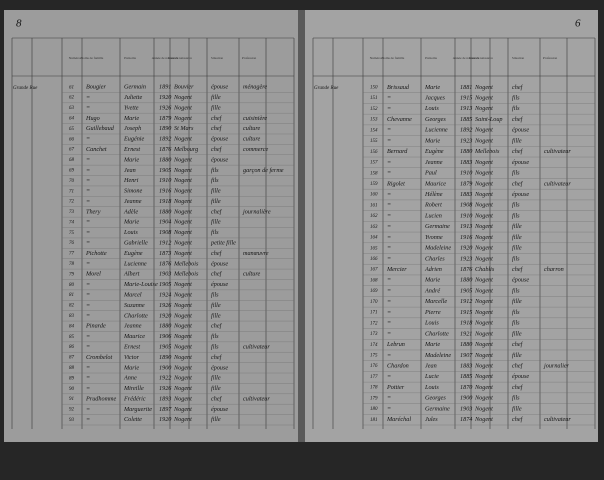 The image size is (604, 480). What do you see at coordinates (165, 180) in the screenshot?
I see `cell: 1910` at bounding box center [165, 180].